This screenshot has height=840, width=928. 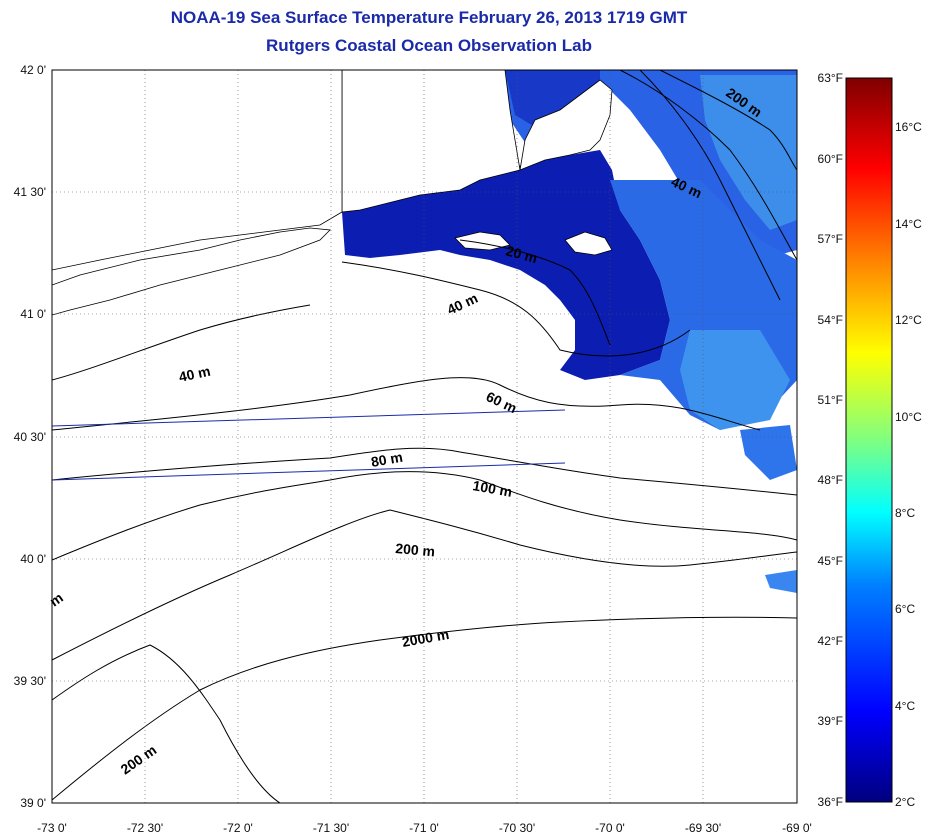 What do you see at coordinates (33, 559) in the screenshot?
I see `lat-label-40: 40 0'` at bounding box center [33, 559].